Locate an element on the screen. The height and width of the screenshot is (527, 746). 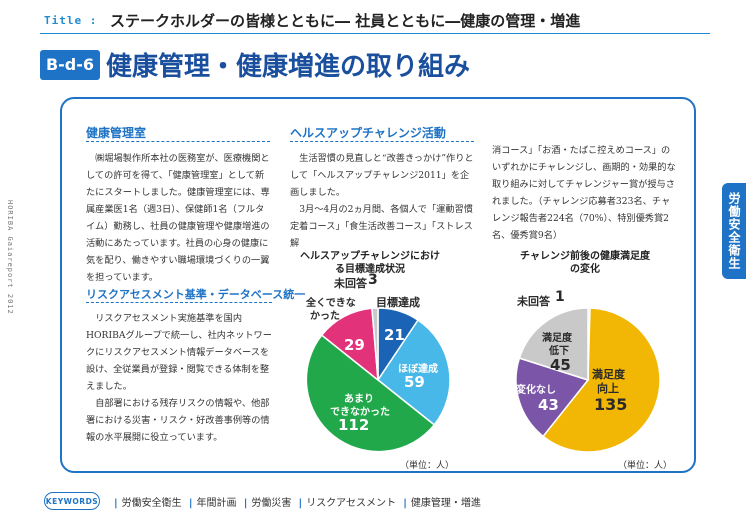
chart2-title: チャレンジ前後の健康満足度の変化 is located at coordinates (585, 263).